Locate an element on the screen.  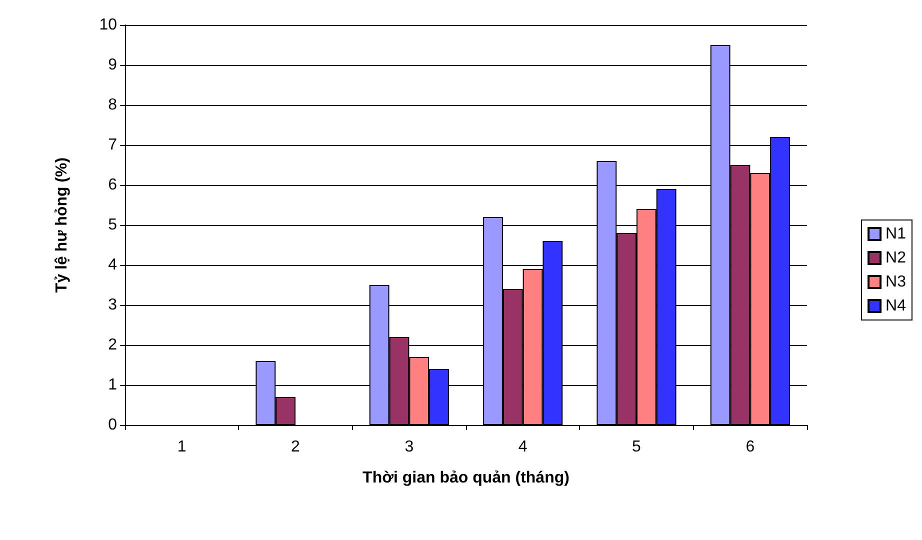
x-tick-label: 4 is located at coordinates (523, 447).